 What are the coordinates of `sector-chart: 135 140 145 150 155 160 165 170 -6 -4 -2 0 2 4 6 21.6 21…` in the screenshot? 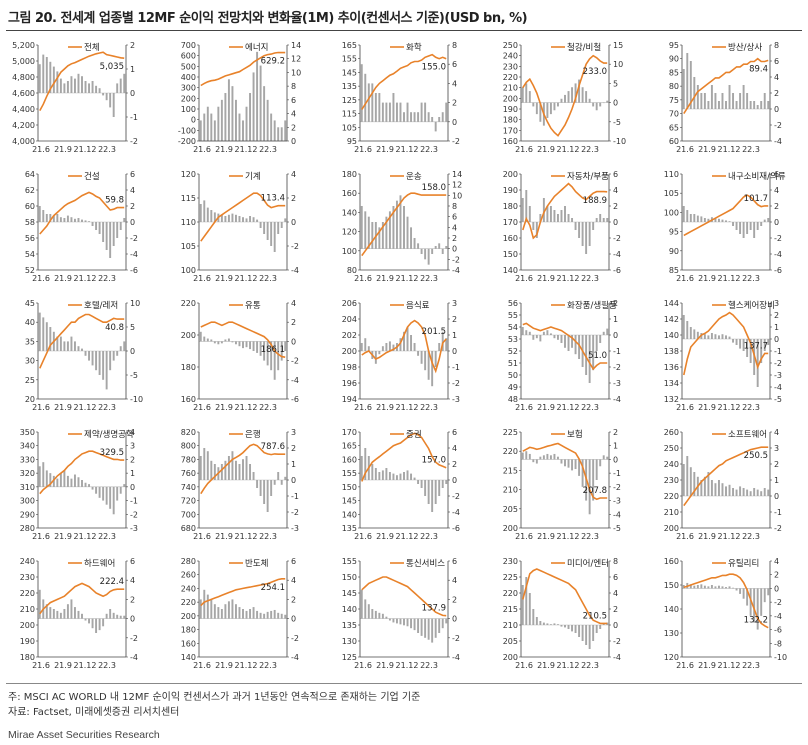 It's located at (401, 484).